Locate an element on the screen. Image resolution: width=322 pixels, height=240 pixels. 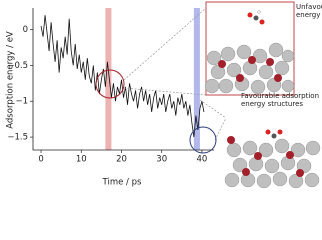
x-tick-label: 10 is located at coordinates (81, 160).